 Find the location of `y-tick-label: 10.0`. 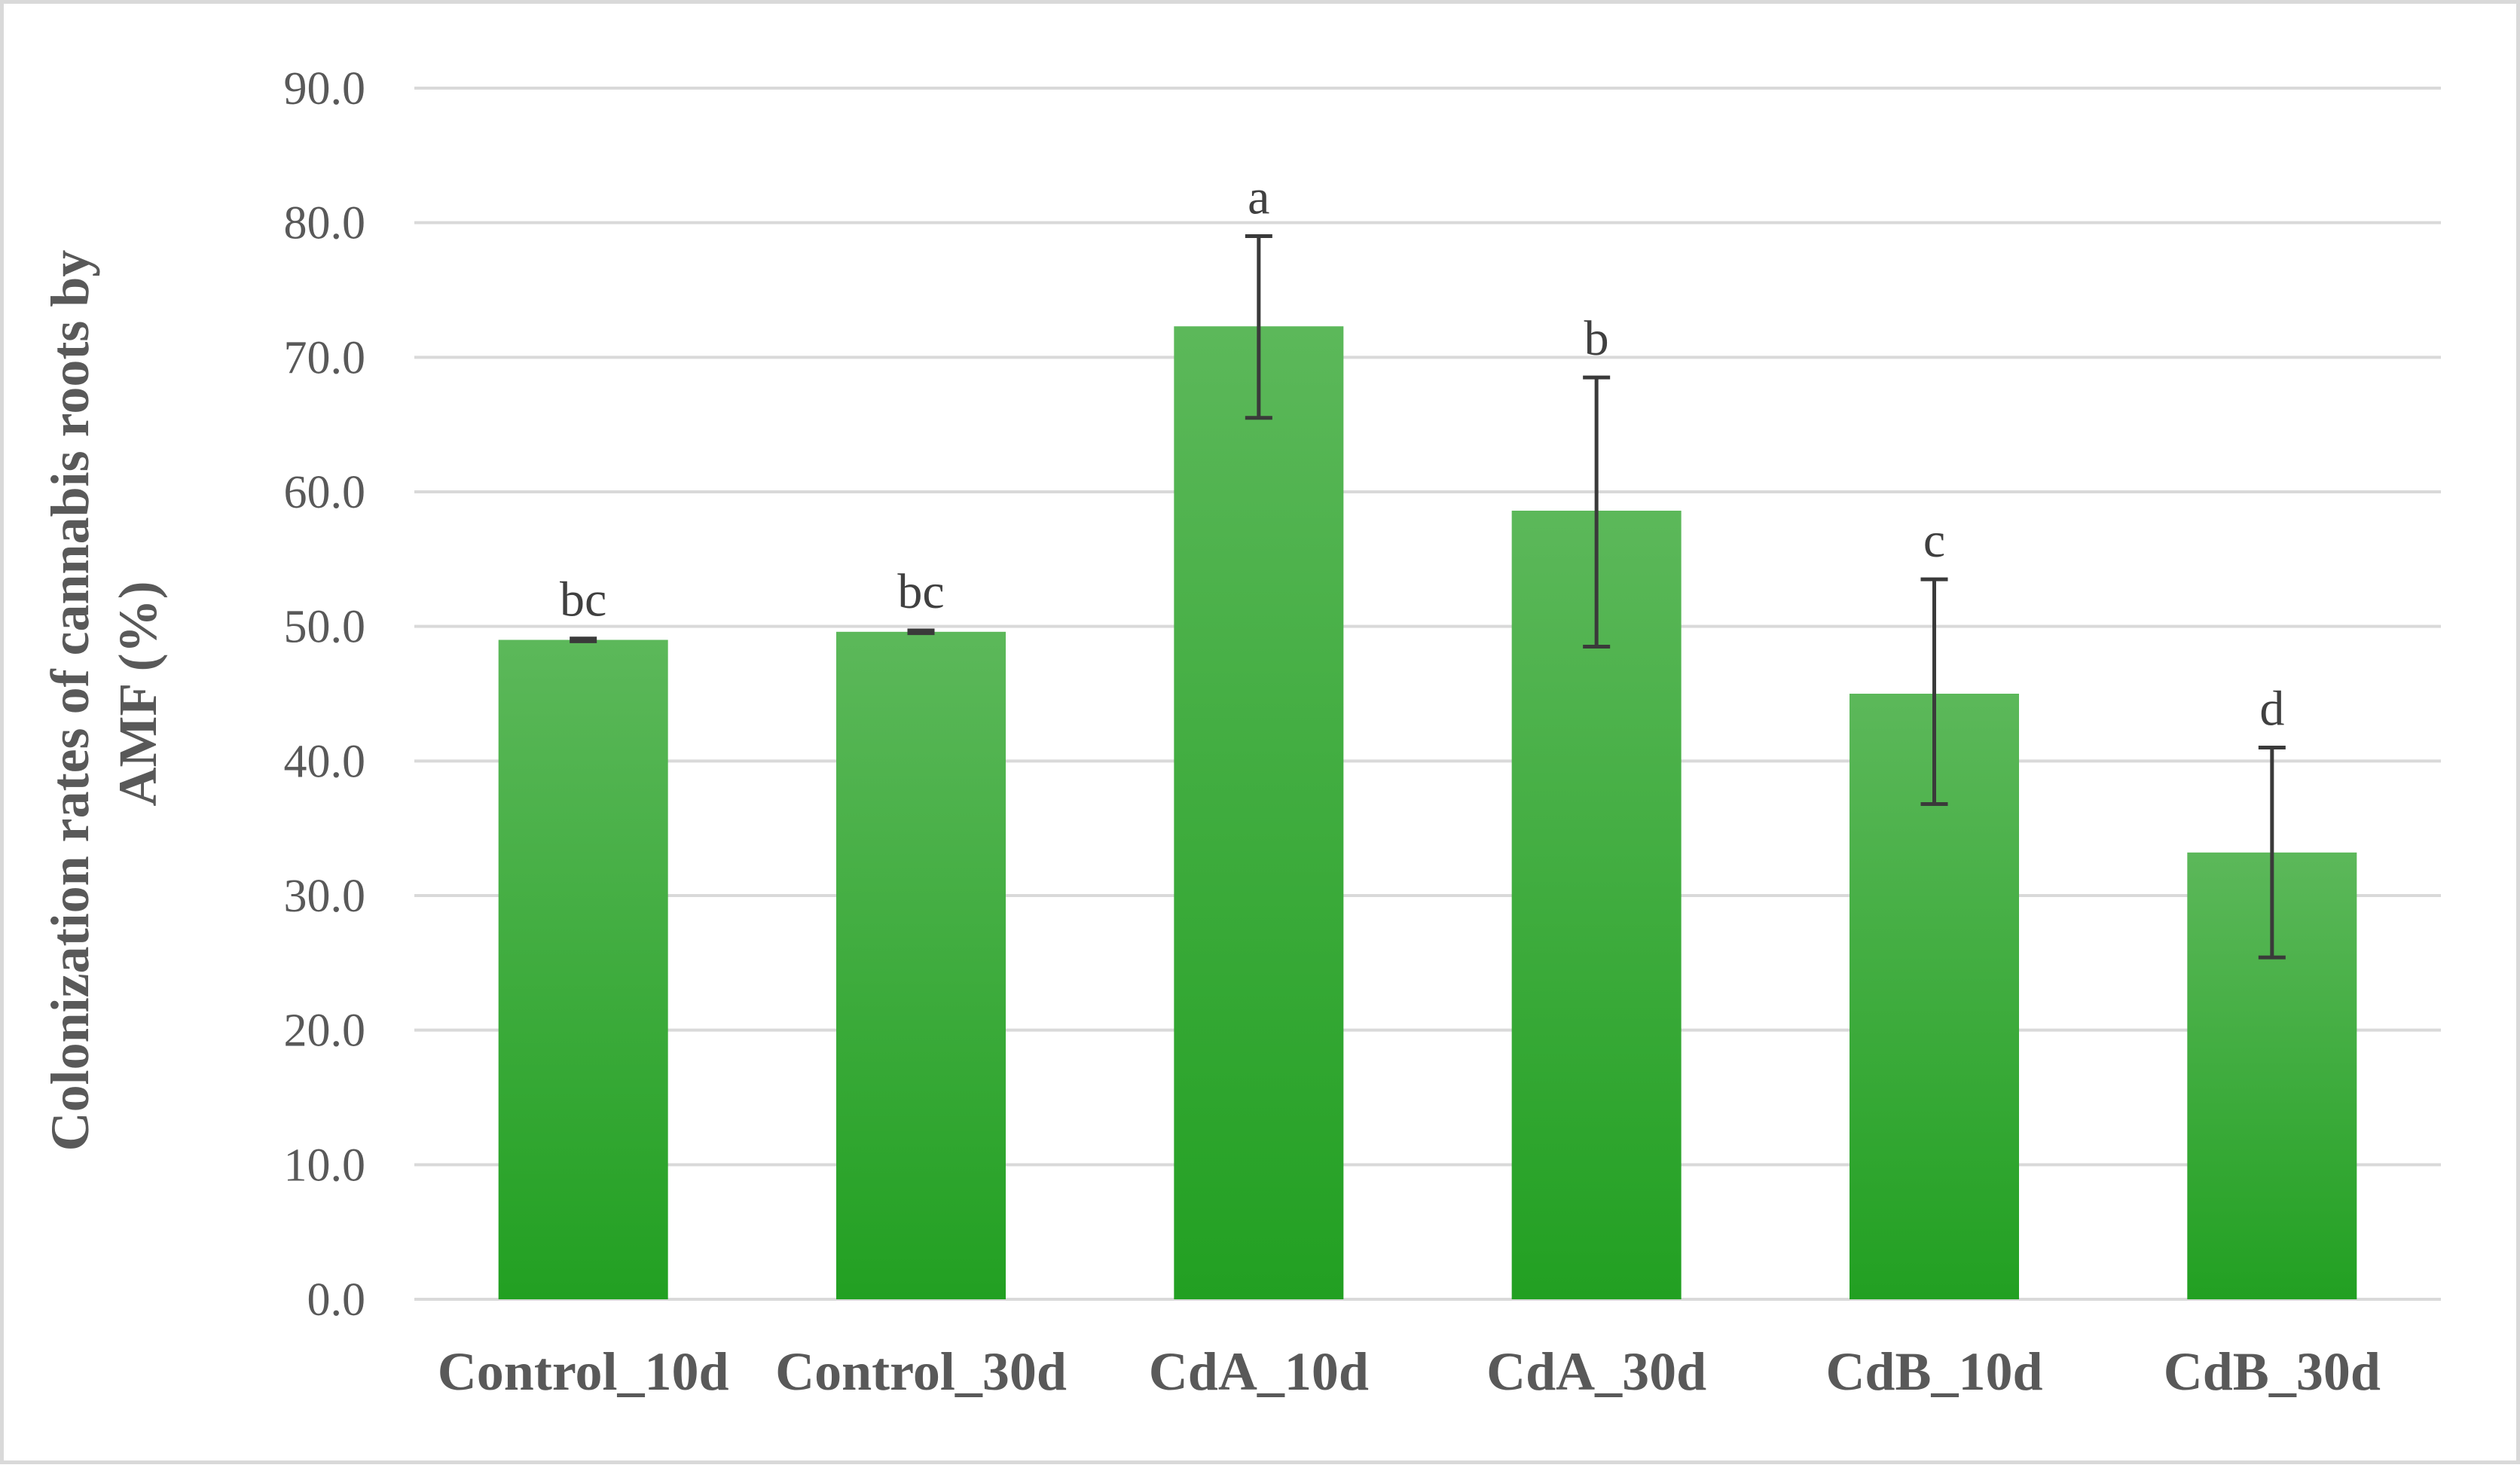

y-tick-label: 10.0 is located at coordinates (325, 1166).